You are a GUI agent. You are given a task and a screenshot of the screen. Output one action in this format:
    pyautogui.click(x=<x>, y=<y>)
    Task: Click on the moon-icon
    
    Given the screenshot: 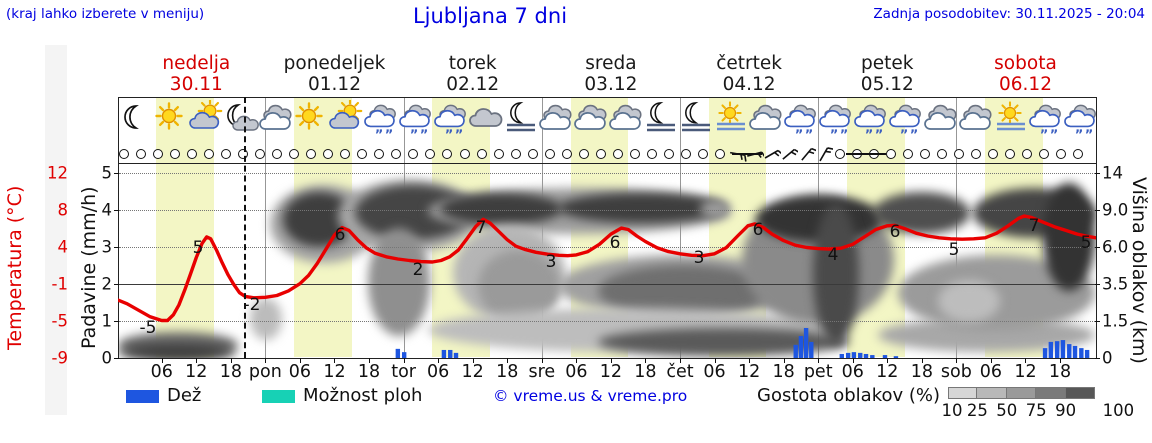 What is the action you would take?
    pyautogui.click(x=132, y=117)
    